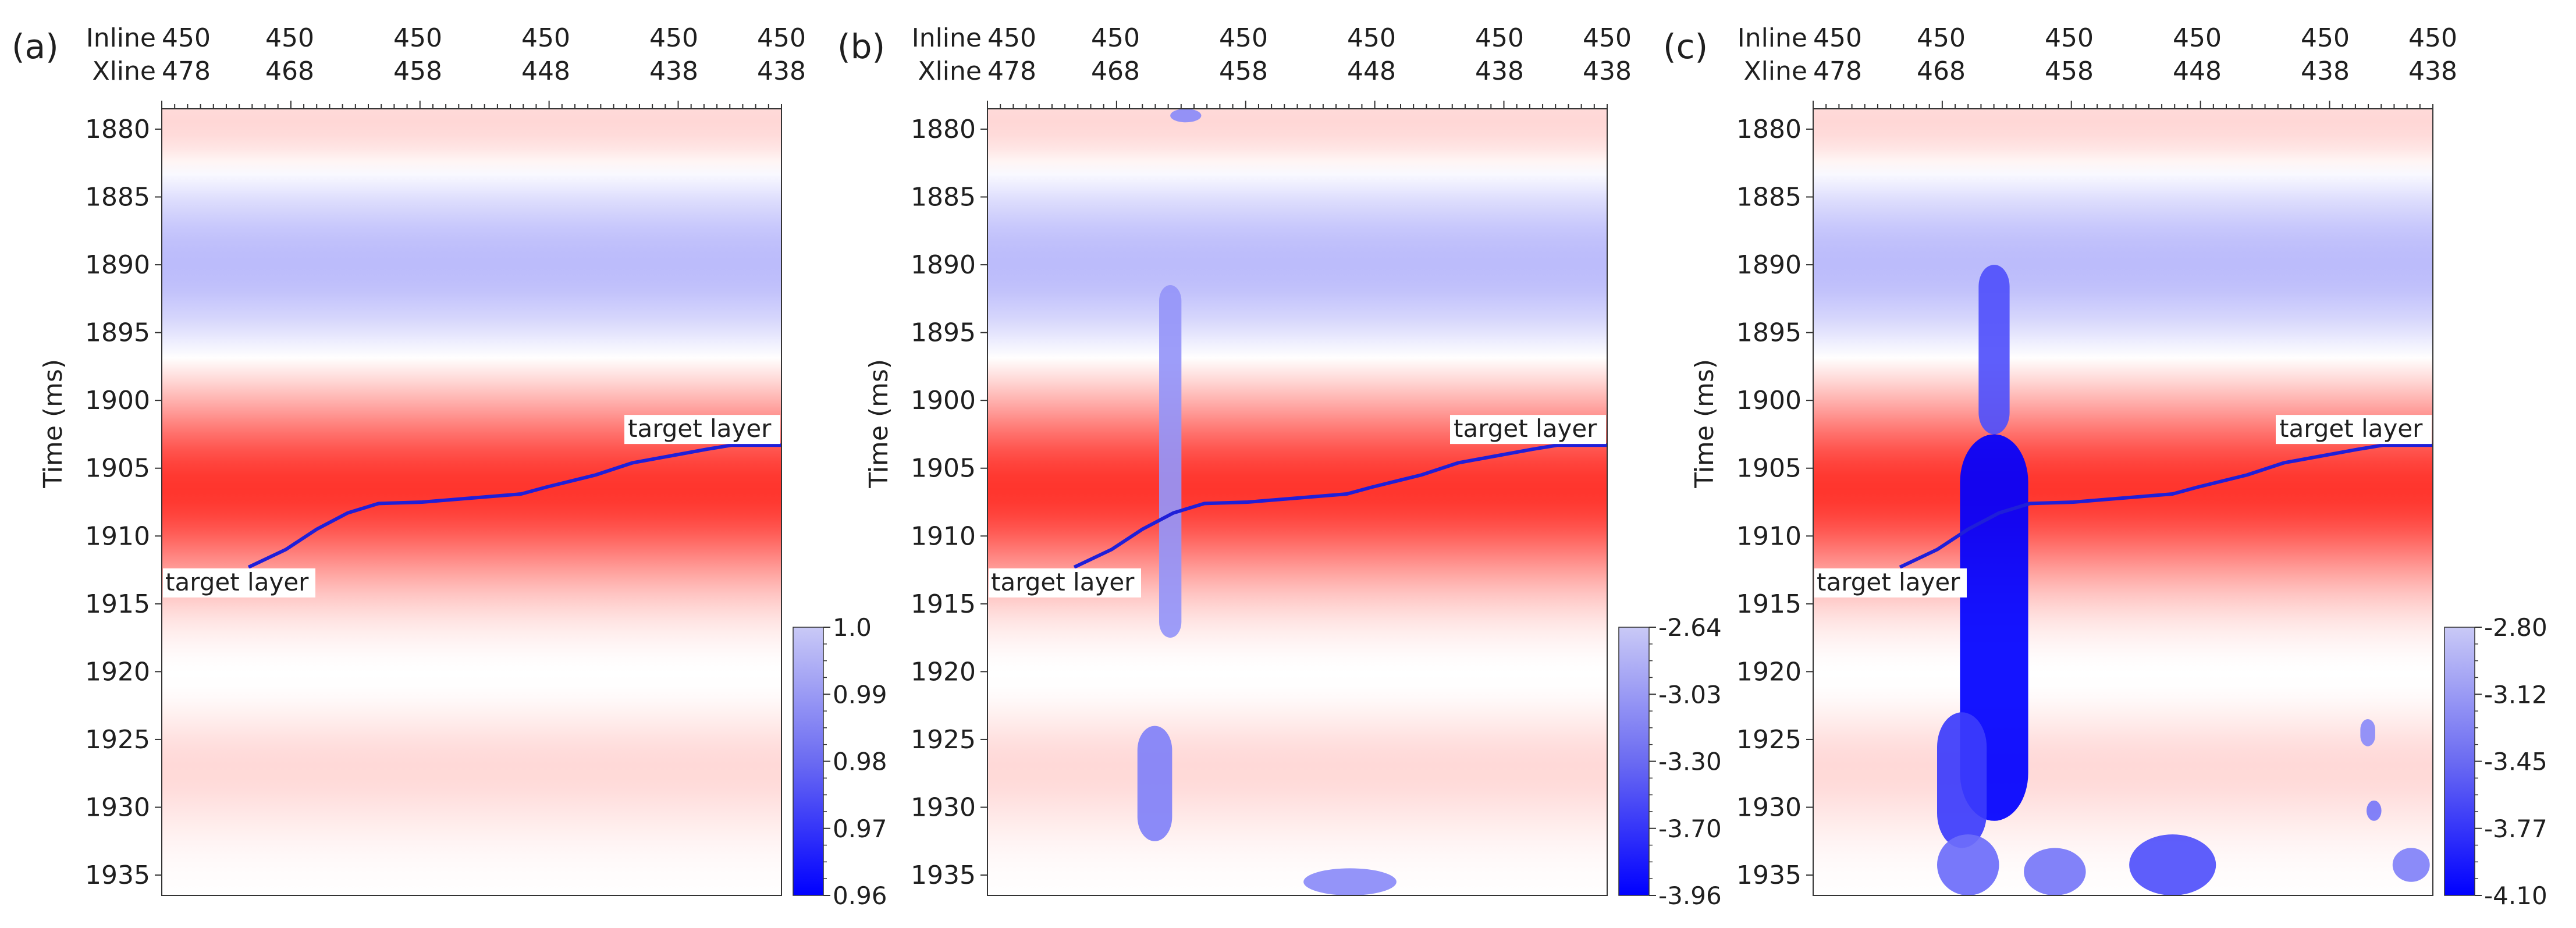  I want to click on y-axis-title: Time (ms), so click(53, 424).